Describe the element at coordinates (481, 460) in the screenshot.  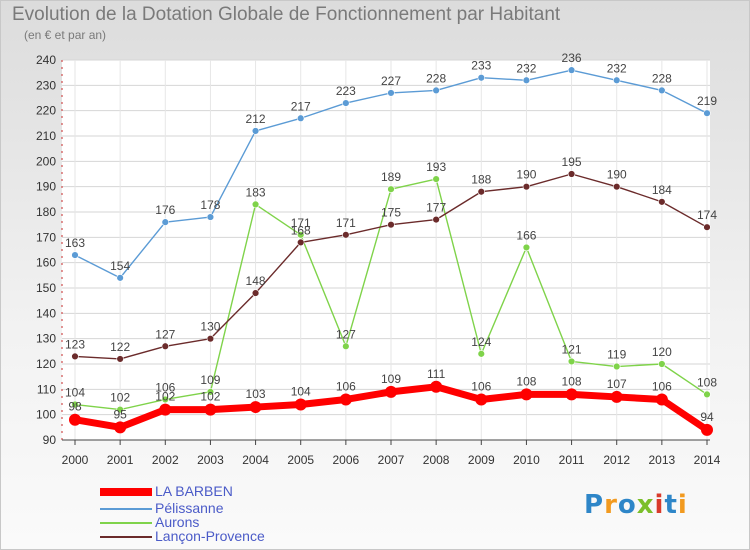
I see `x-tick-label: 2009` at that location.